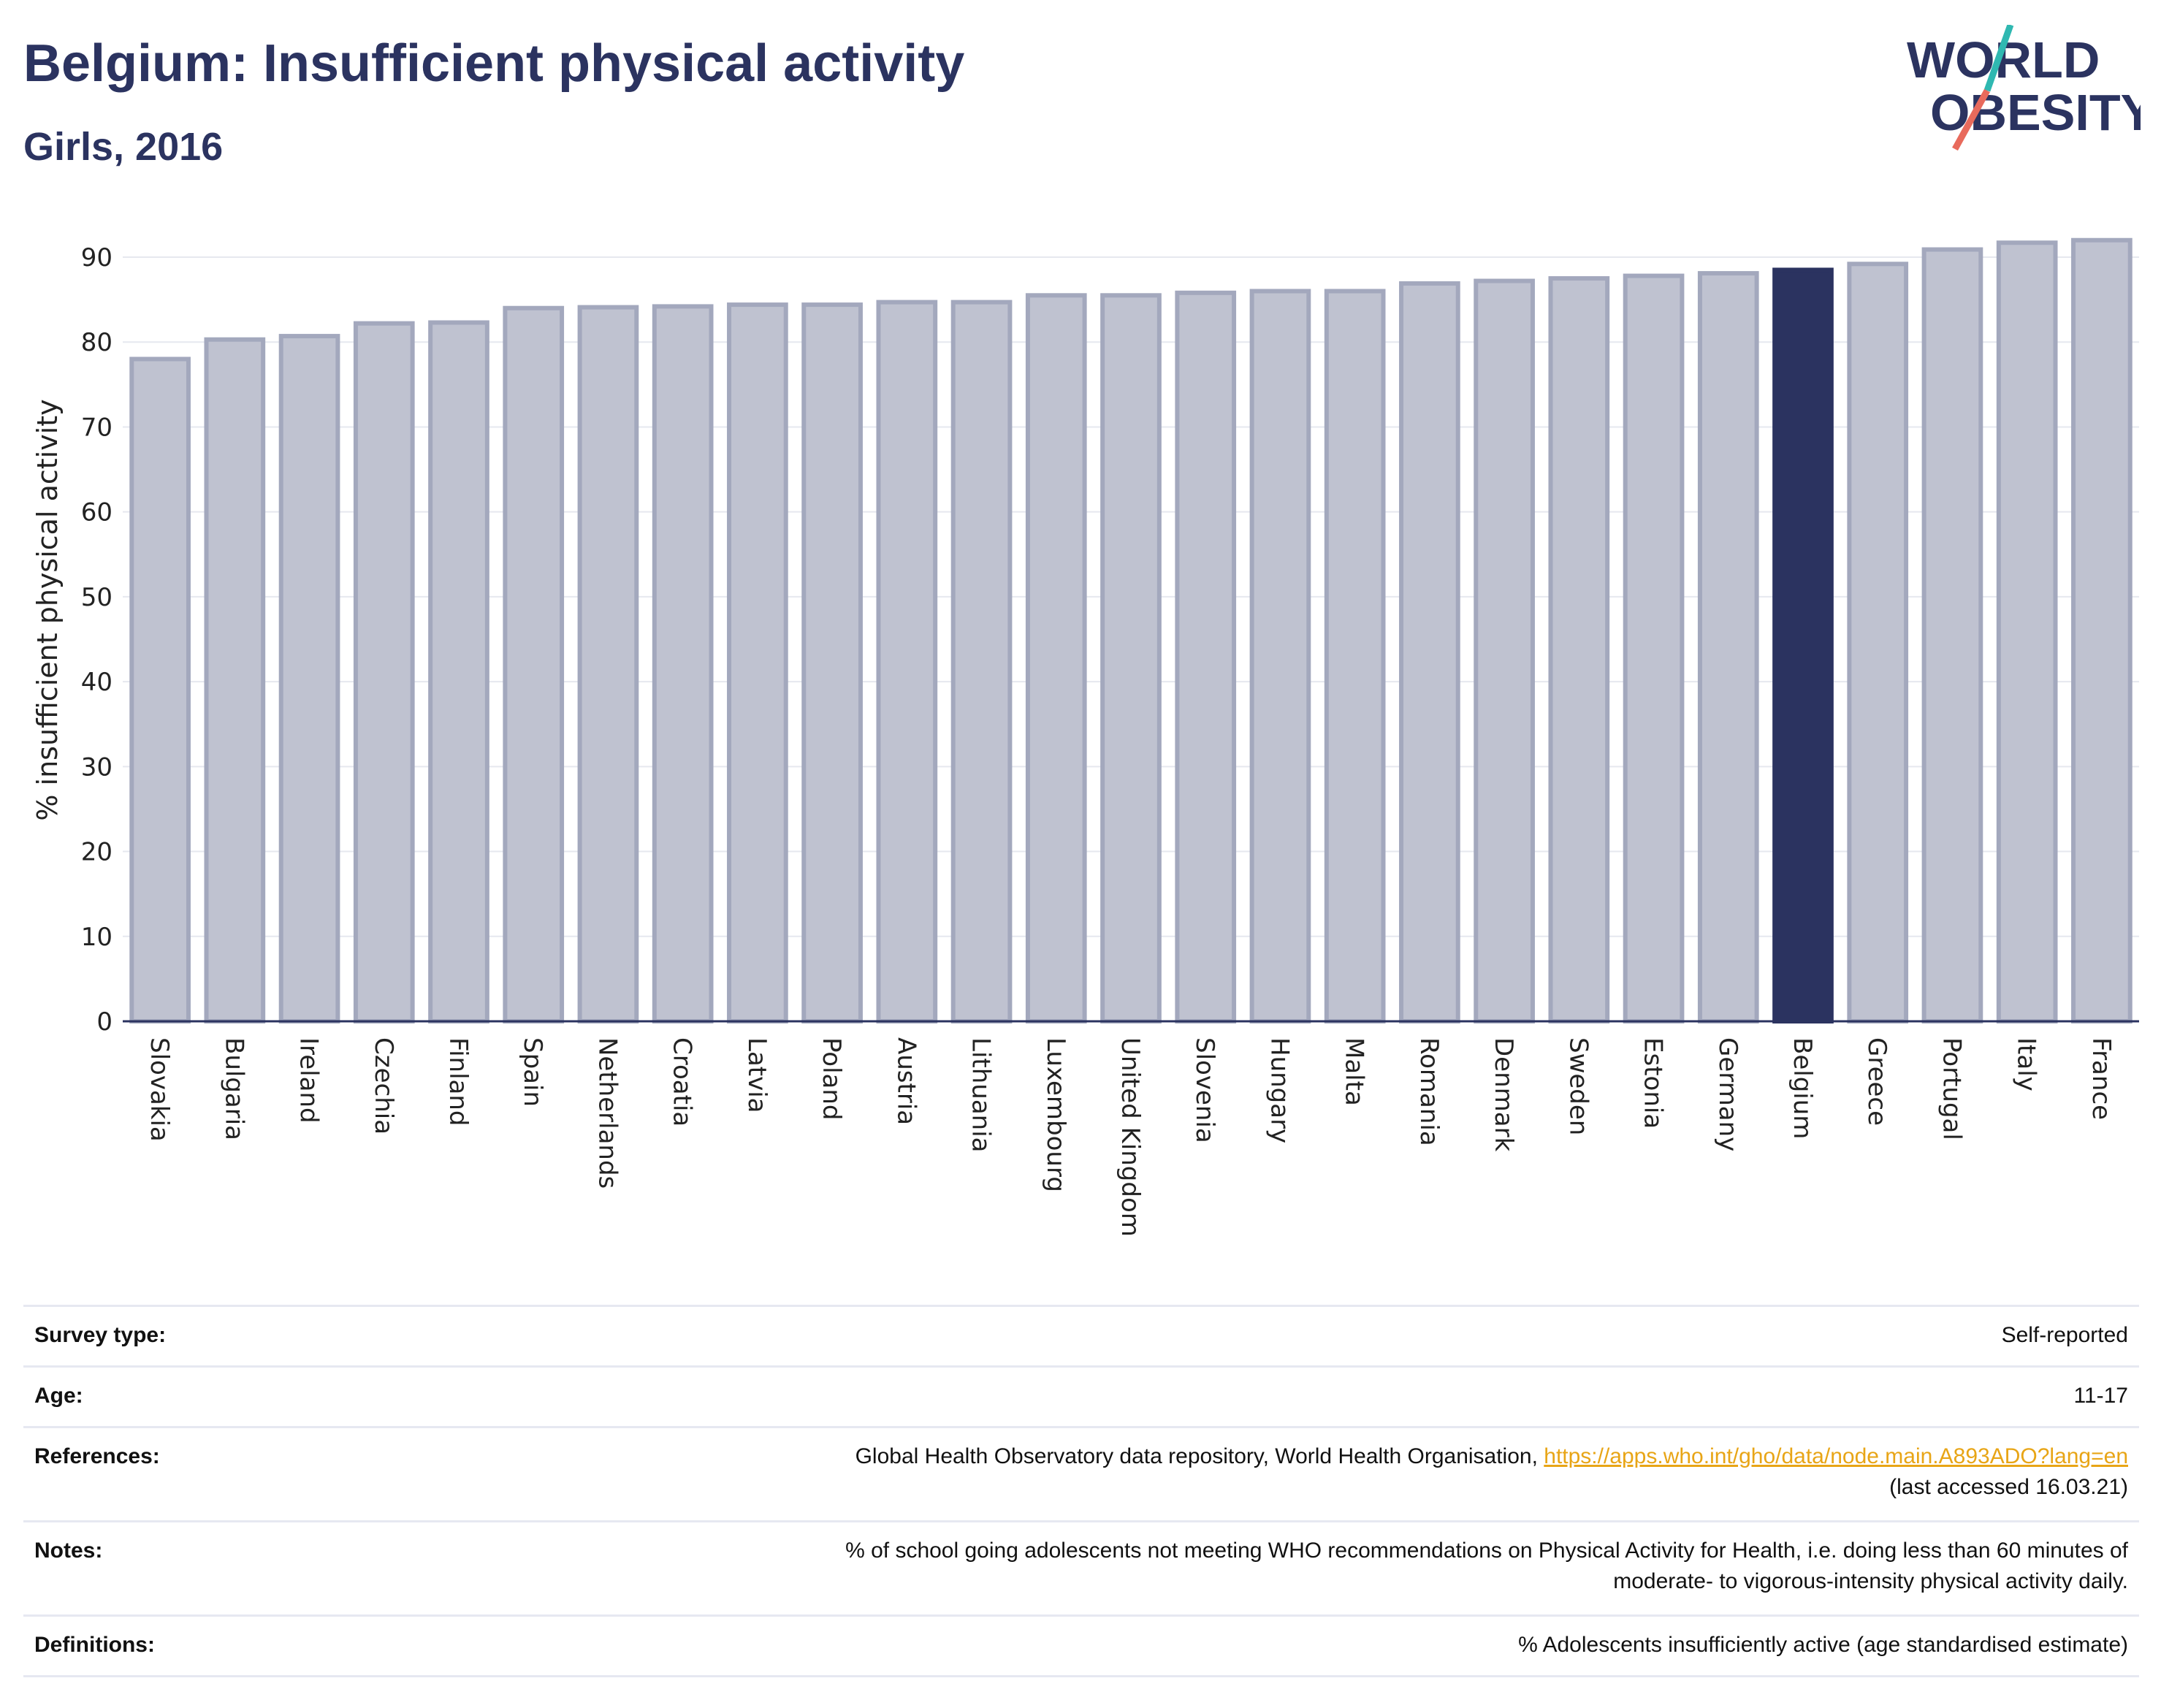  I want to click on x-tick-label: Sweden, so click(1578, 1086).